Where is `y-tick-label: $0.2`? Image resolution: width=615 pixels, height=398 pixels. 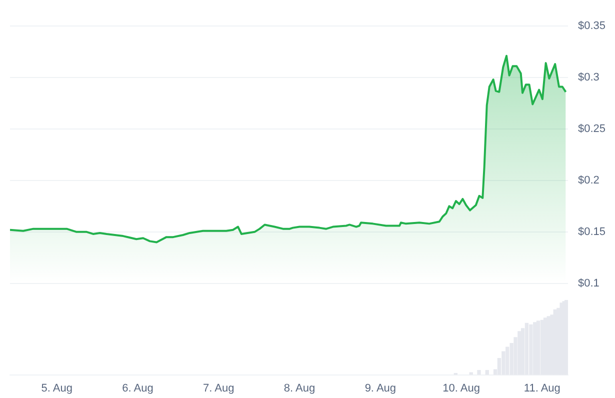 y-tick-label: $0.2 is located at coordinates (589, 180).